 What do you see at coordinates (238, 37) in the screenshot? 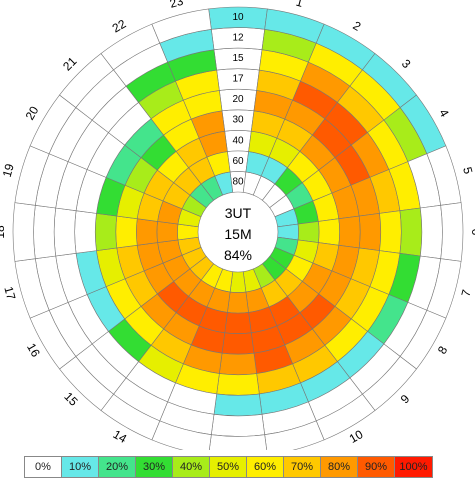
I see `ring-label: 12` at bounding box center [238, 37].